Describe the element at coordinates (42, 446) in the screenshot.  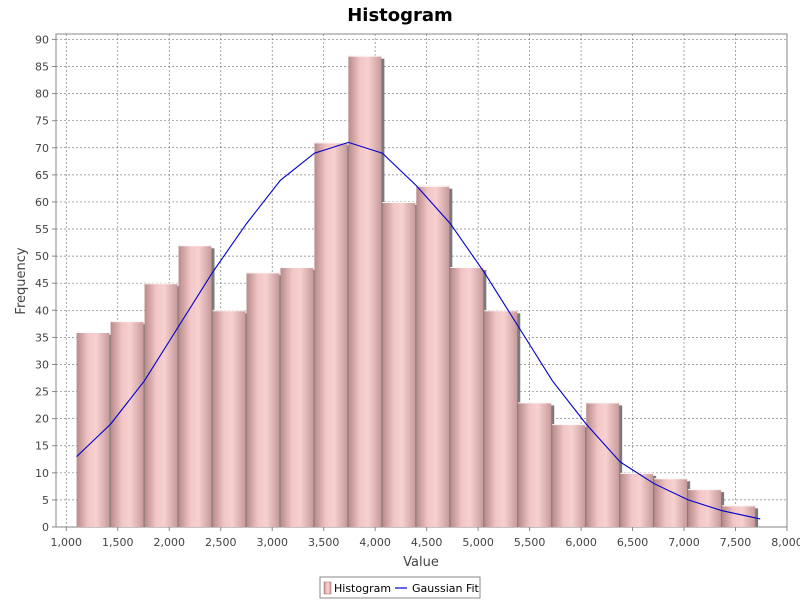
I see `y-tick-label: 15` at that location.